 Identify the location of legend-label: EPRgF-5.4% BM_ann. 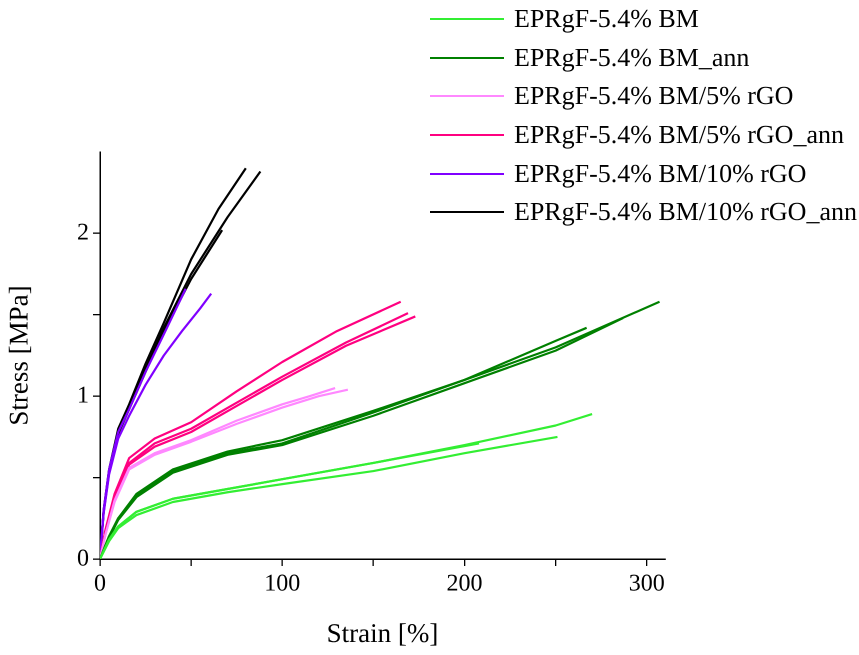
(632, 57).